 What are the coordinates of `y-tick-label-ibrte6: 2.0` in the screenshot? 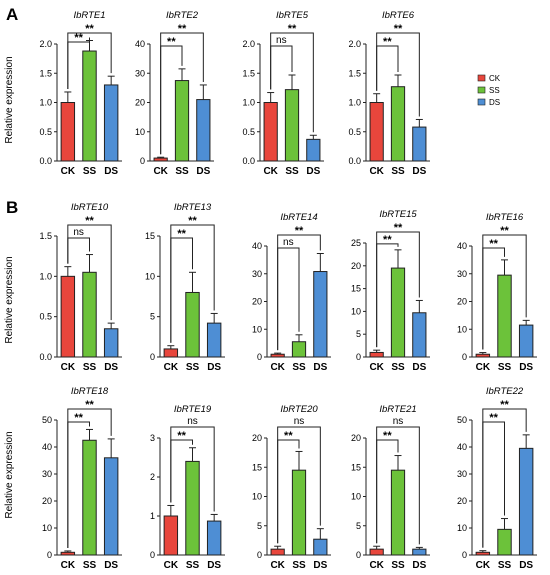 It's located at (354, 44).